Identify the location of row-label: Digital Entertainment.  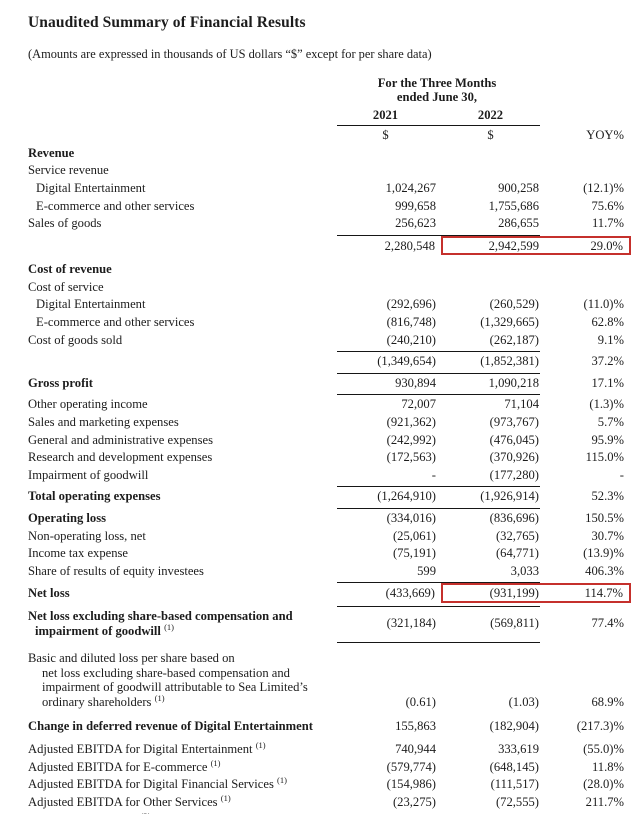
(181, 188).